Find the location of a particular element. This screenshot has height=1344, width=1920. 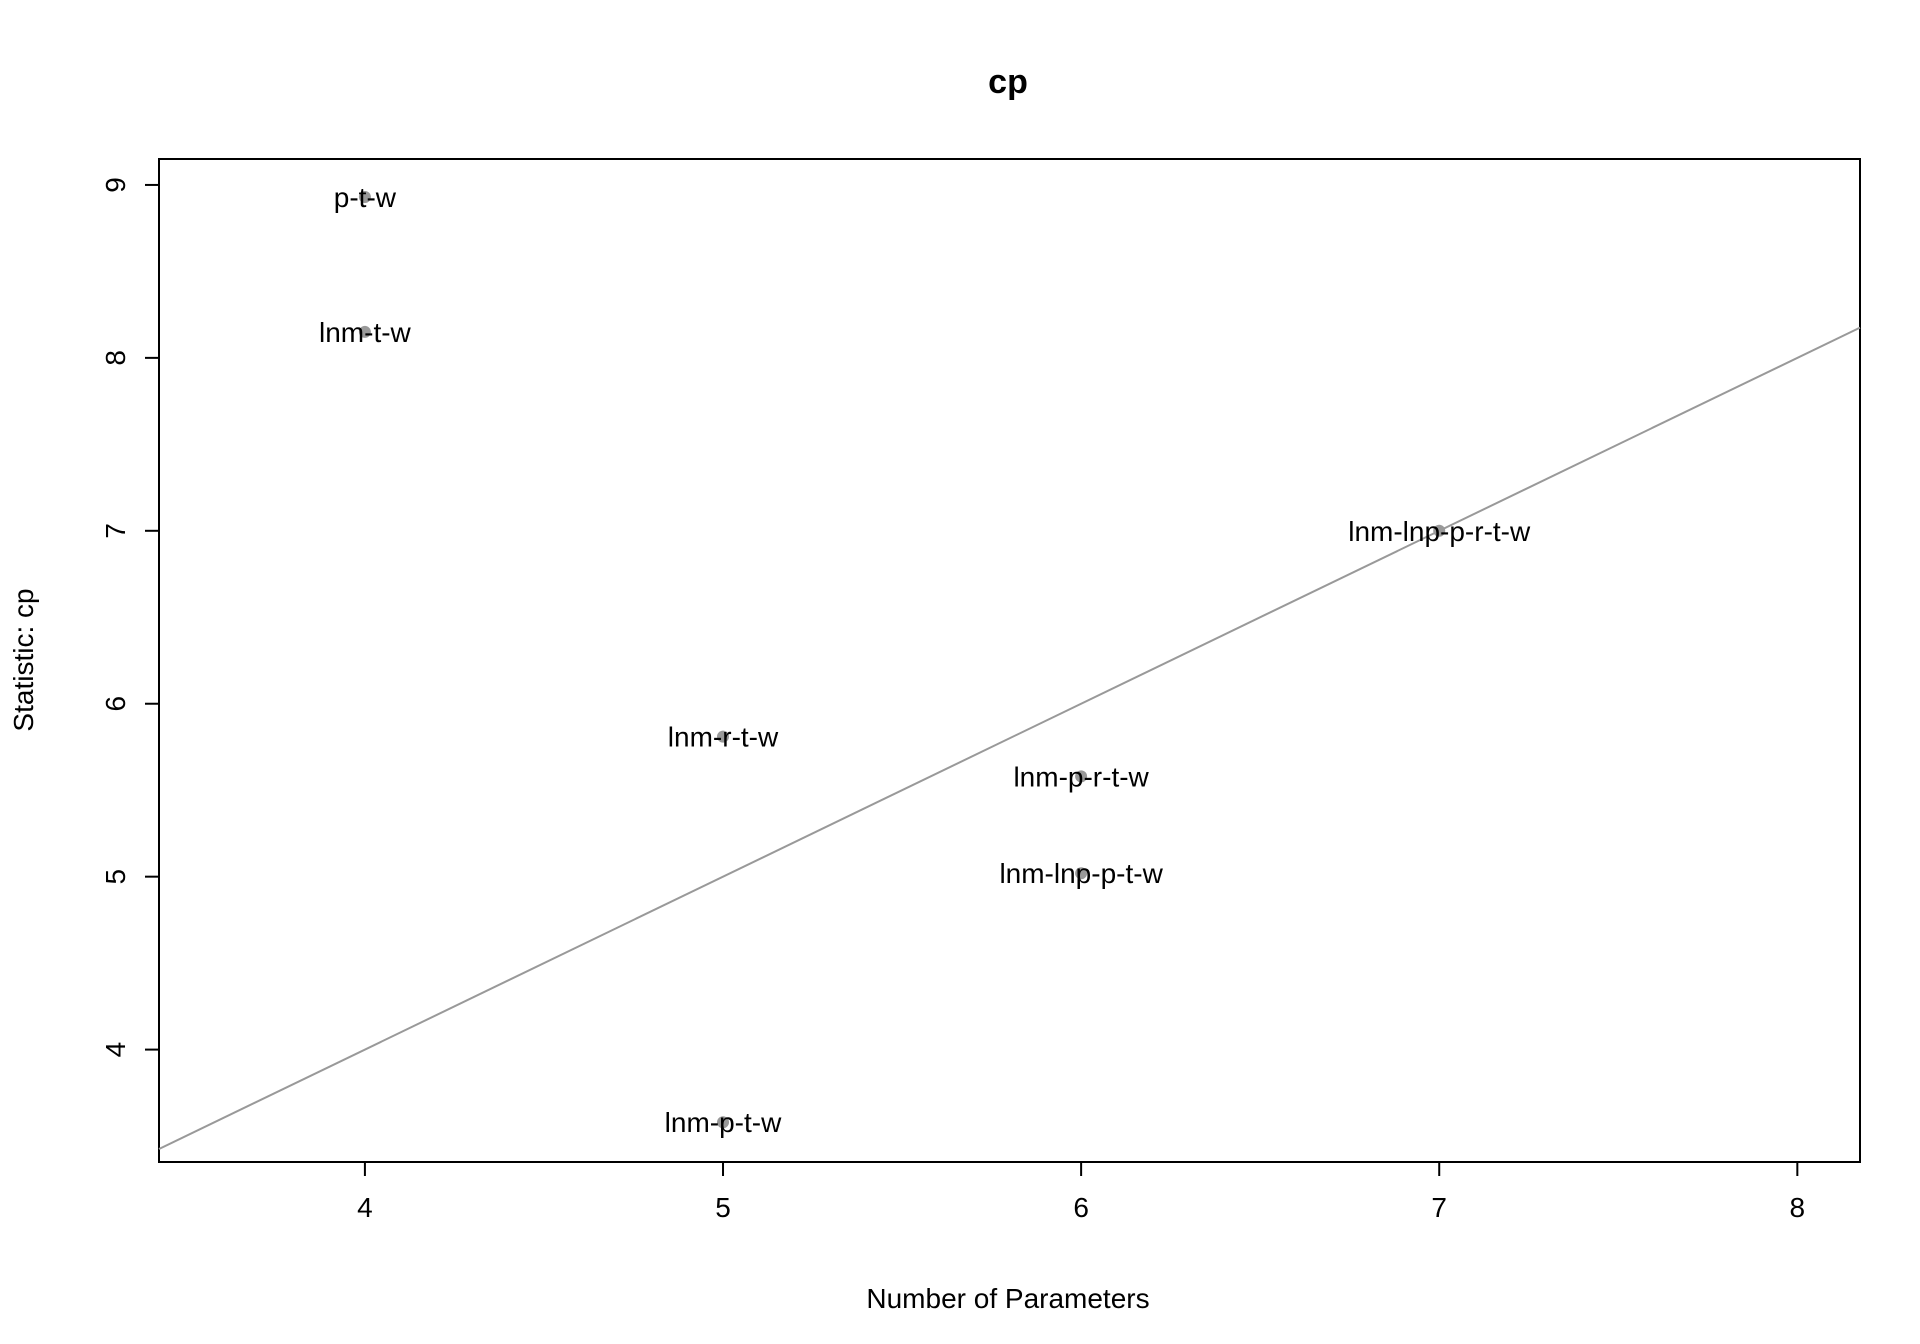

point-label: lnm-p-r-t-w is located at coordinates (1081, 776).